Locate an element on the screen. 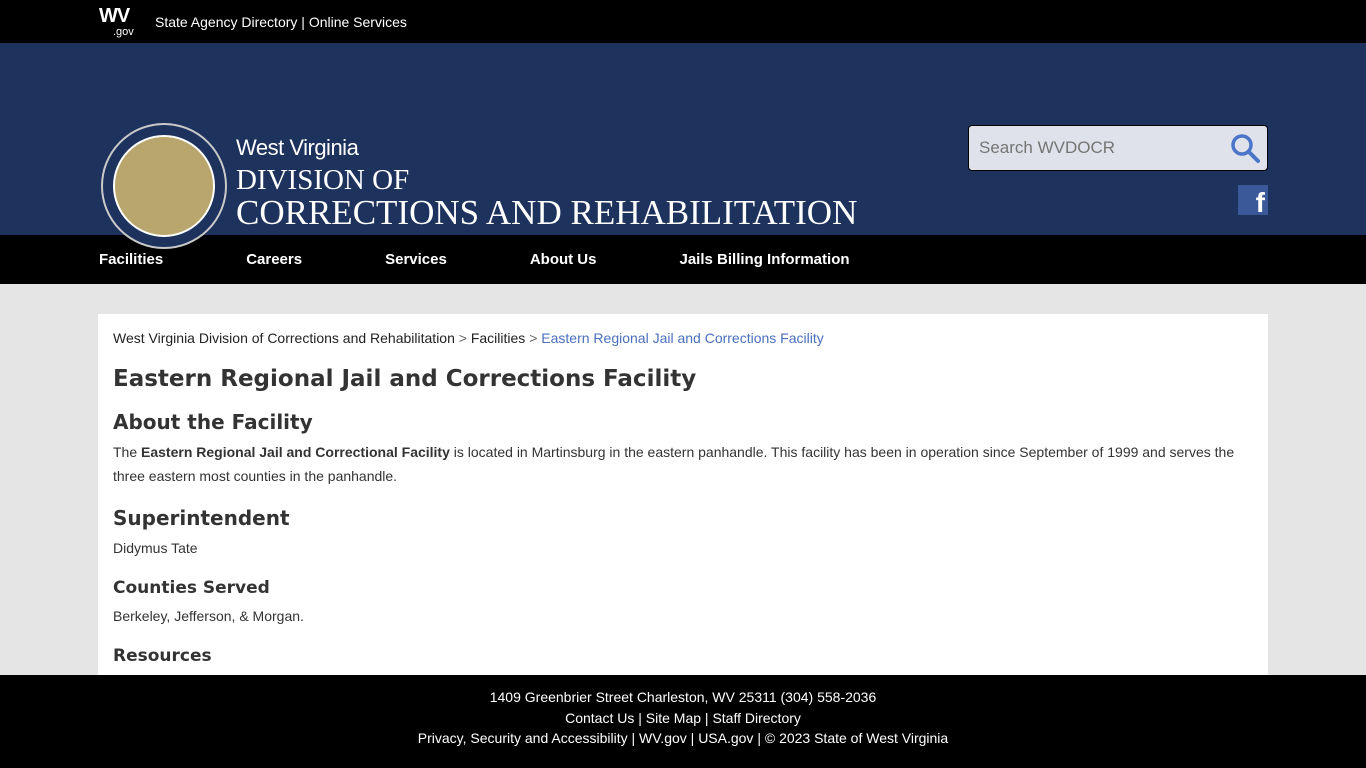 The image size is (1366, 768). superintendent-heading: Superintendent is located at coordinates (201, 518).